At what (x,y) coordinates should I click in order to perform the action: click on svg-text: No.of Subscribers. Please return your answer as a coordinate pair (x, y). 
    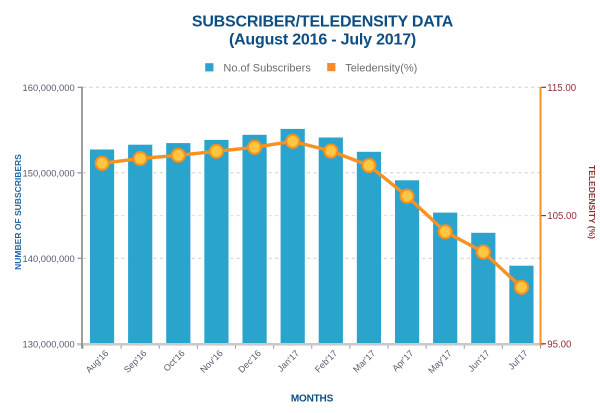
    Looking at the image, I should click on (267, 69).